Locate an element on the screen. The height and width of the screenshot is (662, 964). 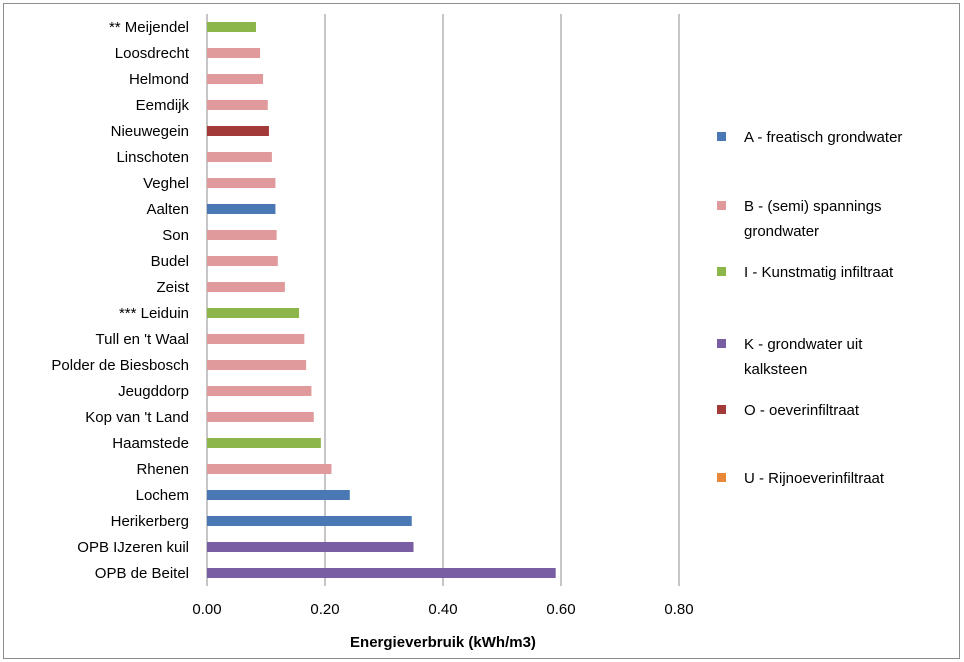
category-label-21: OPB de Beitel is located at coordinates (142, 573).